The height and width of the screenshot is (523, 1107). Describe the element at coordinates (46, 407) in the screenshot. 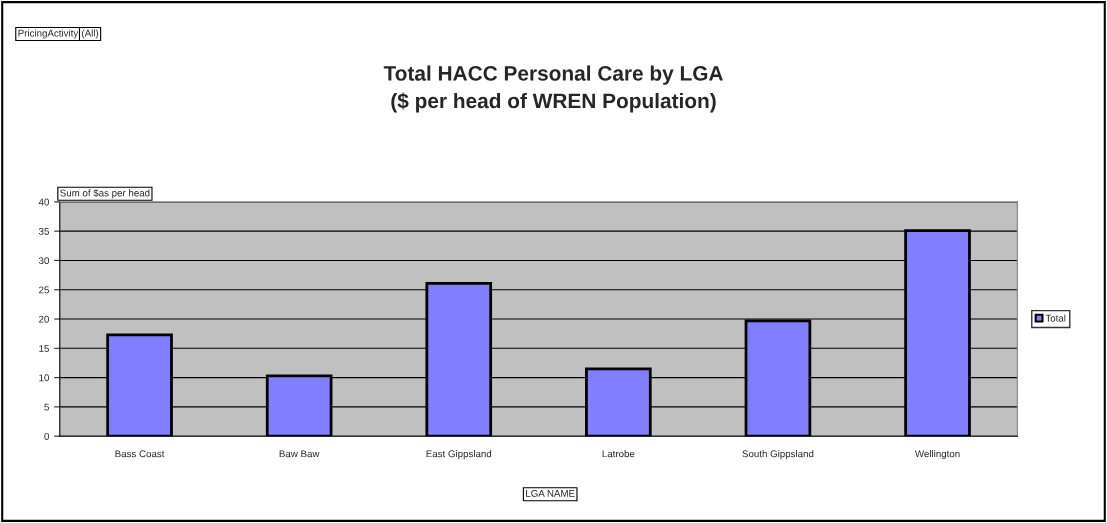

I see `y-tick-label: 5` at that location.